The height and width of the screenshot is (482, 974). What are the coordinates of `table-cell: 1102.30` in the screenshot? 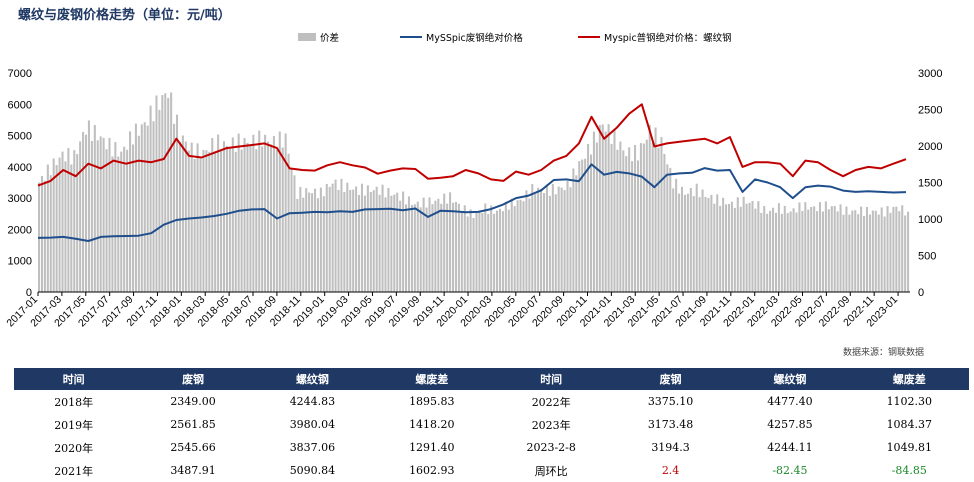 It's located at (909, 401).